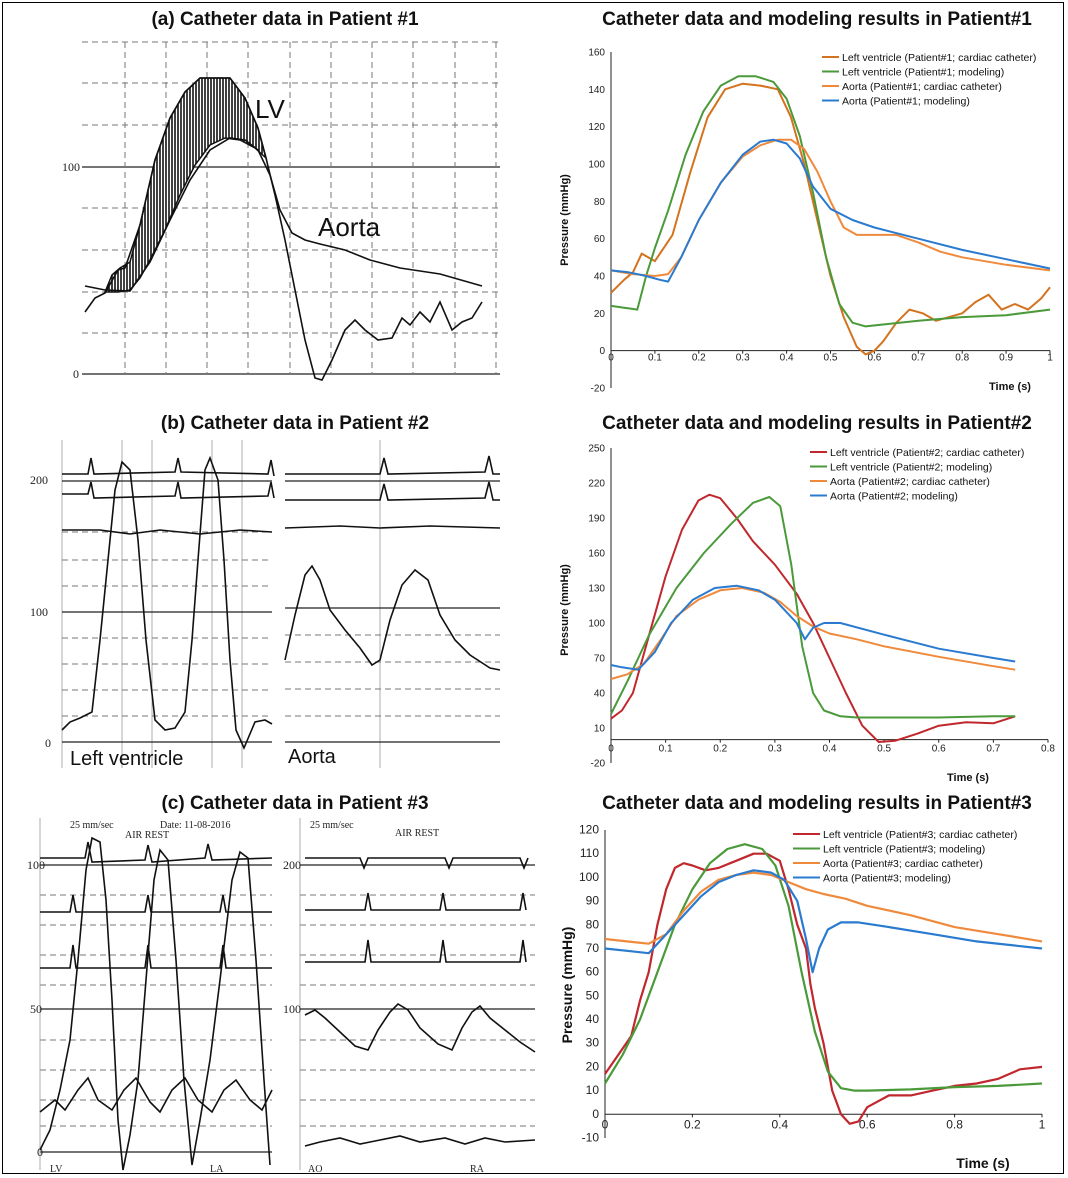  Describe the element at coordinates (596, 449) in the screenshot. I see `y-tick-label: 250` at that location.